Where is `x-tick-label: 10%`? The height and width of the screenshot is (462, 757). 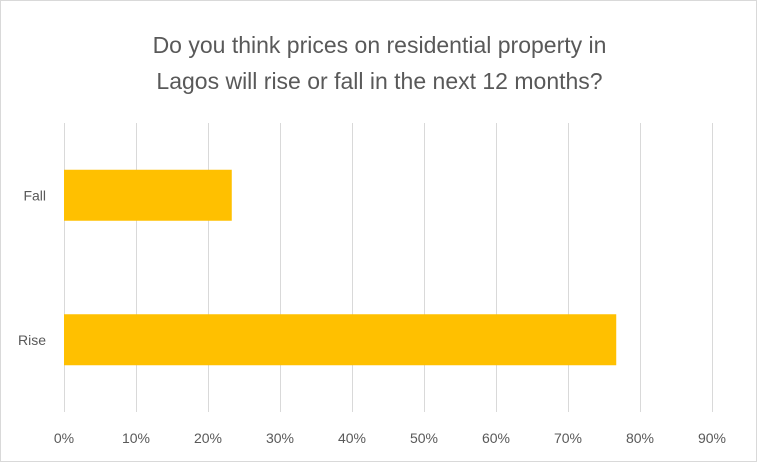
x-tick-label: 10% is located at coordinates (136, 438).